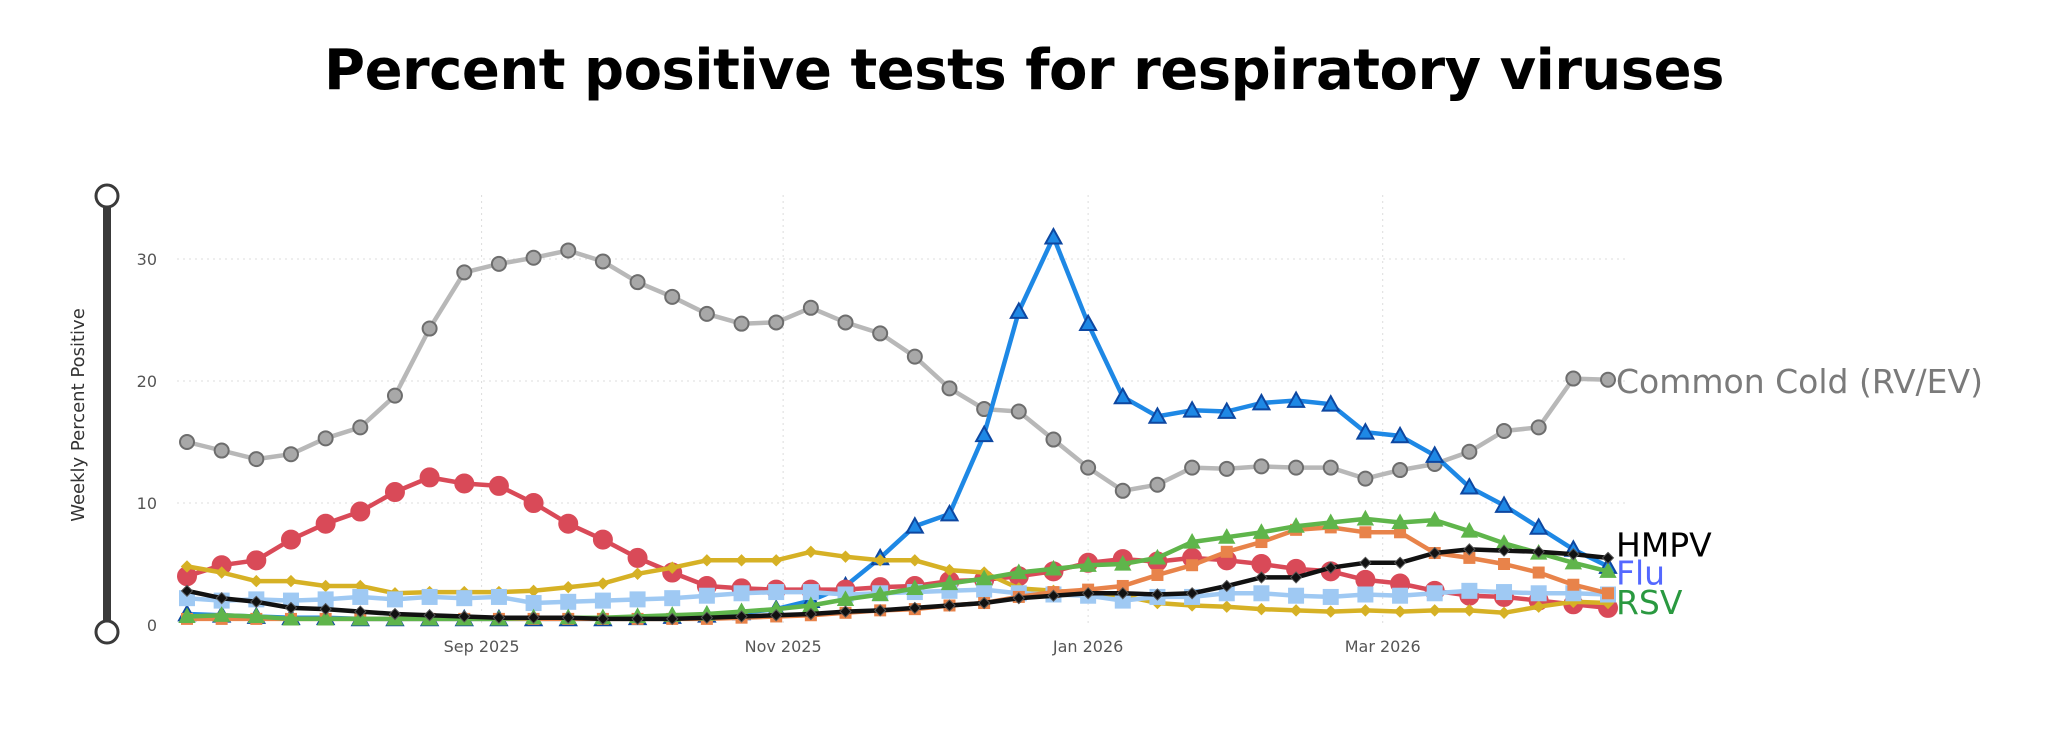 The image size is (2048, 740). Describe the element at coordinates (897, 569) in the screenshot. I see `series-line-rsv` at that location.